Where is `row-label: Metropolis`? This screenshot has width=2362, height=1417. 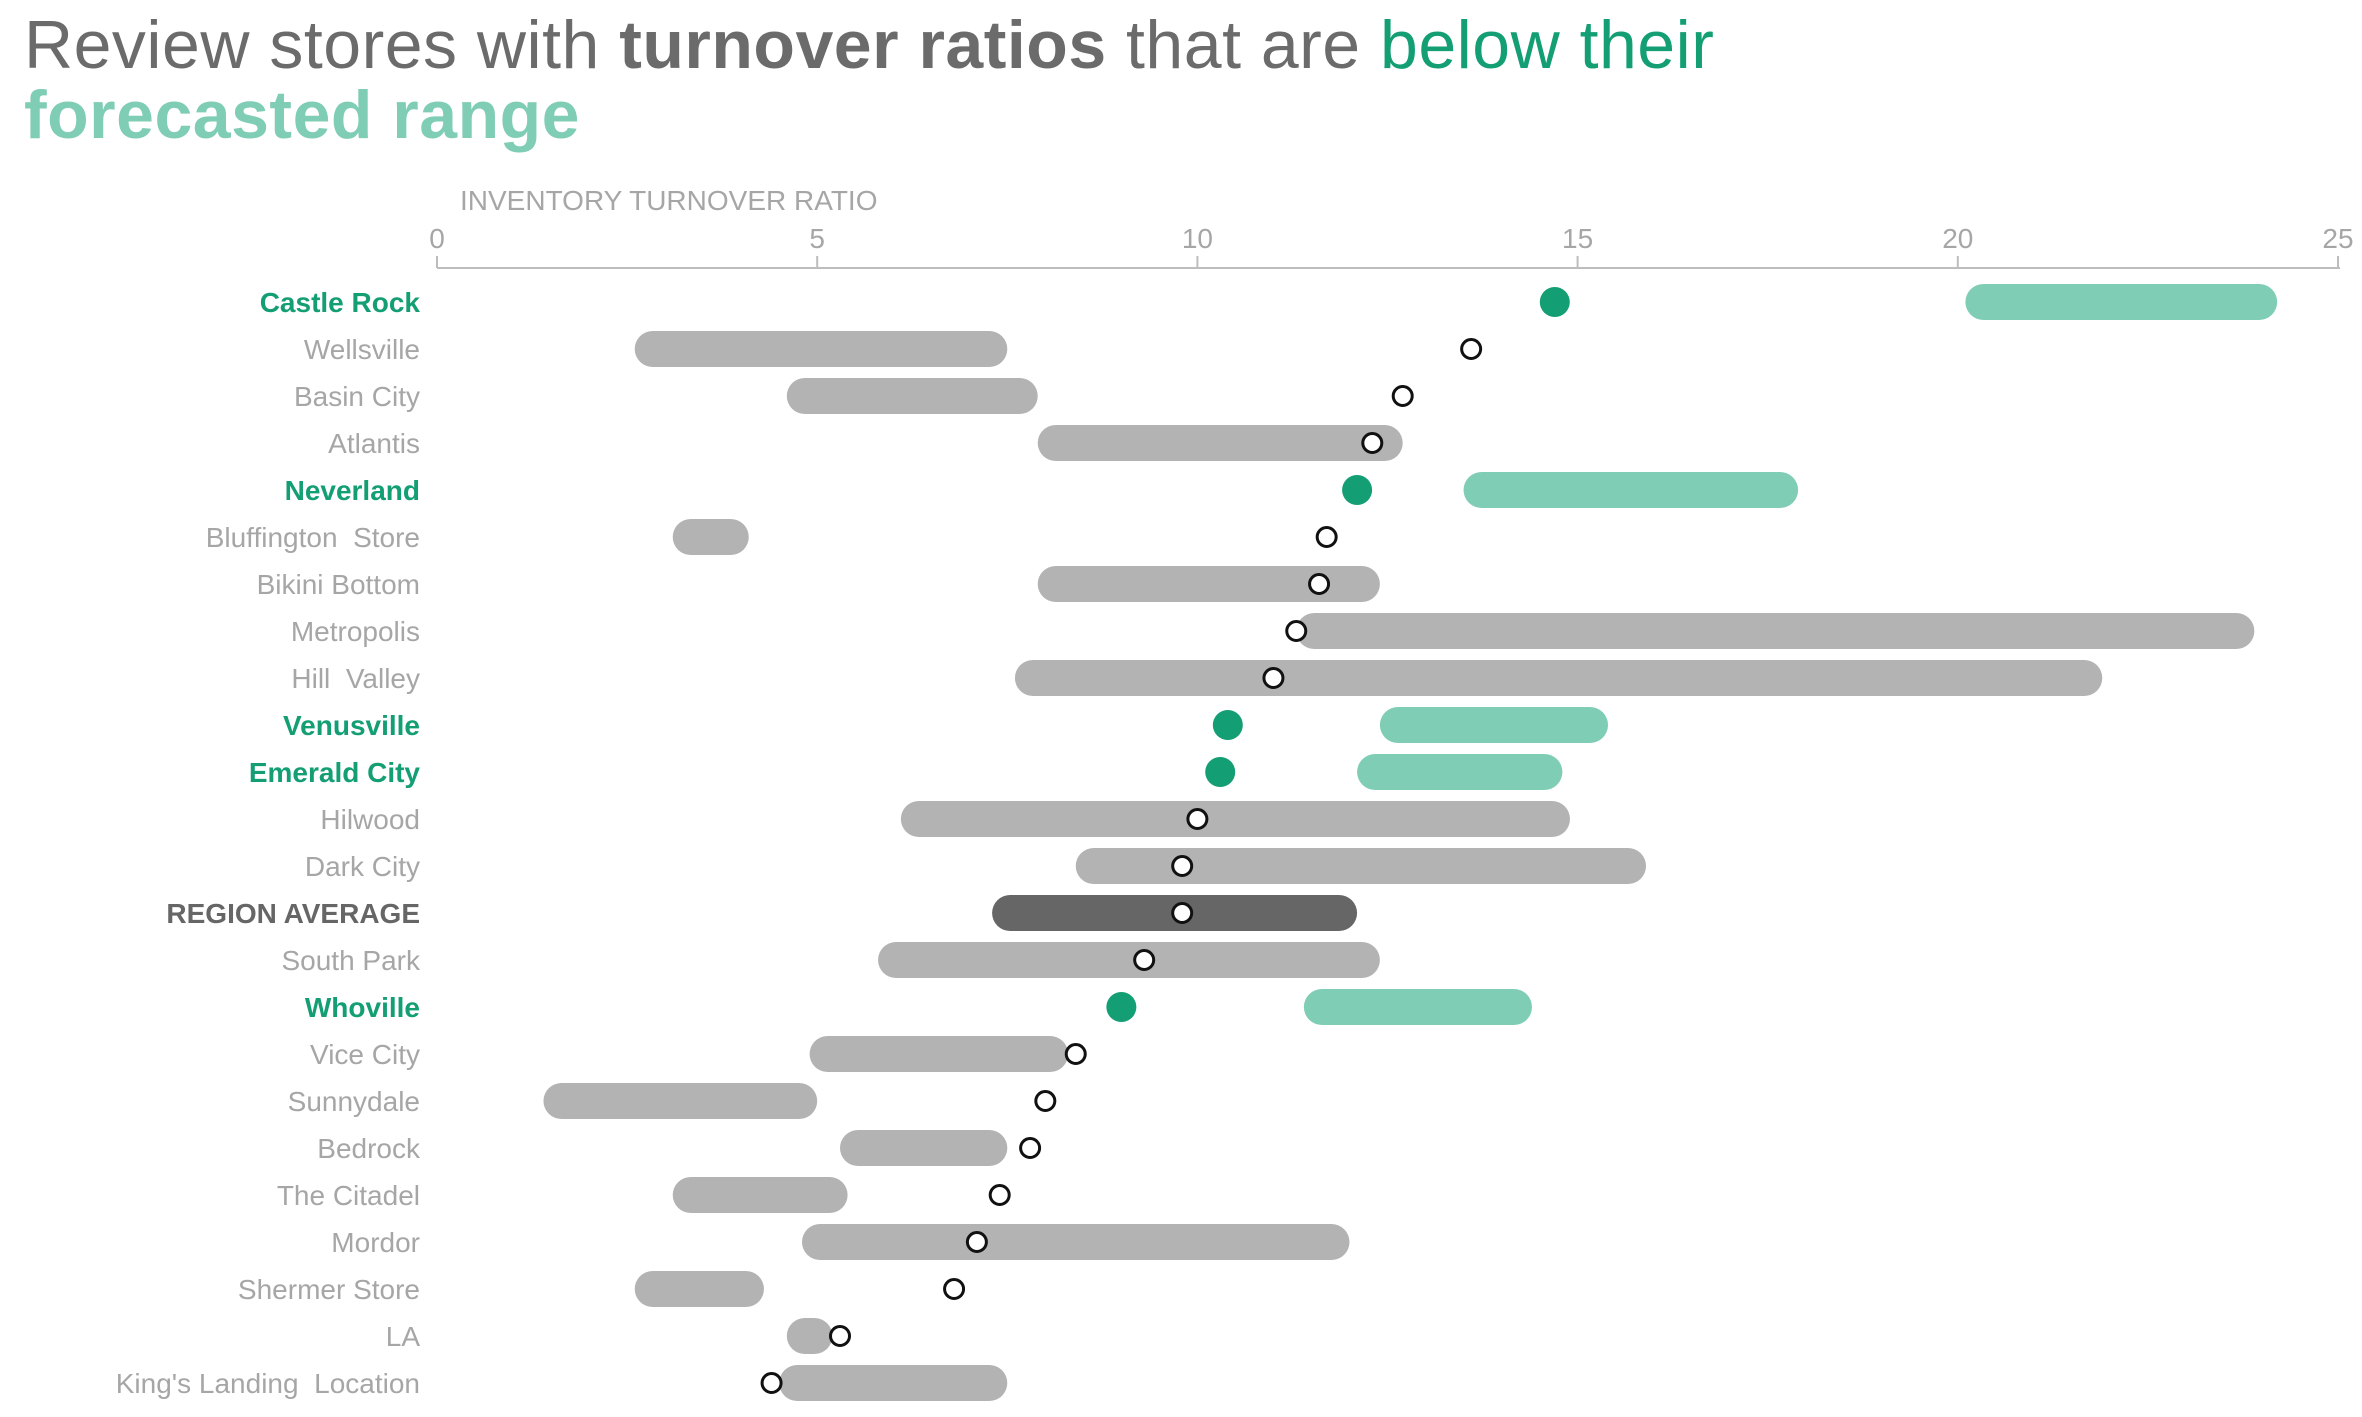
row-label: Metropolis is located at coordinates (355, 631).